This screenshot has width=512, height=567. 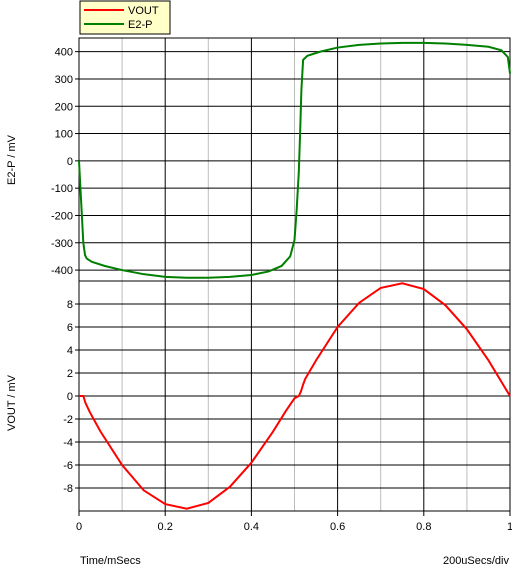 What do you see at coordinates (68, 466) in the screenshot?
I see `bottom-y-tick-label: -6` at bounding box center [68, 466].